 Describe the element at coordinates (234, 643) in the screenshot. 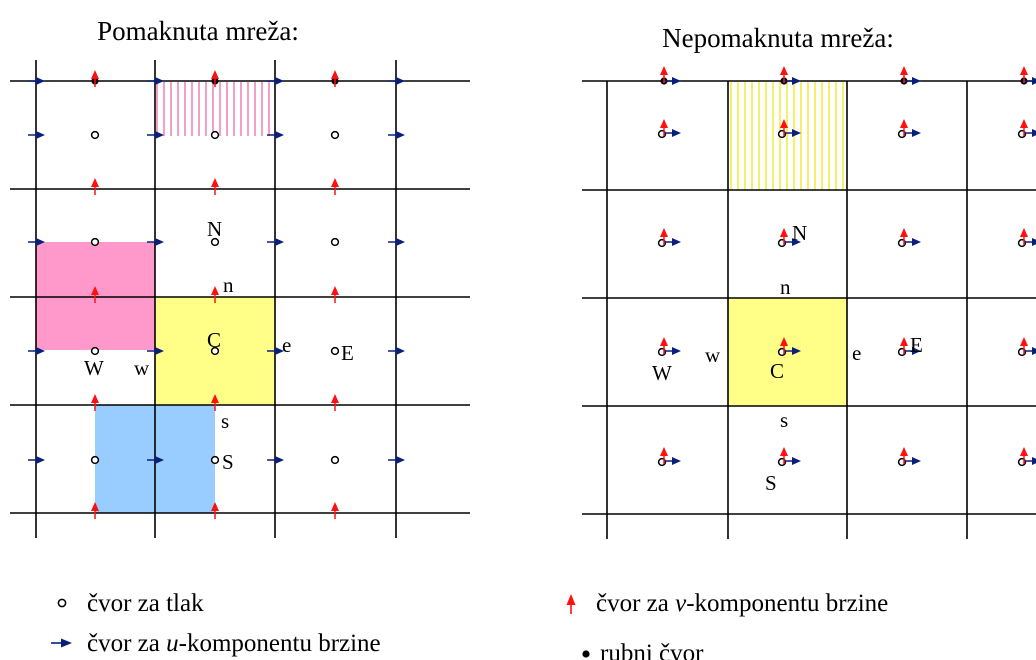

I see `legend-u-label: čvor za u-komponentu brzine` at that location.